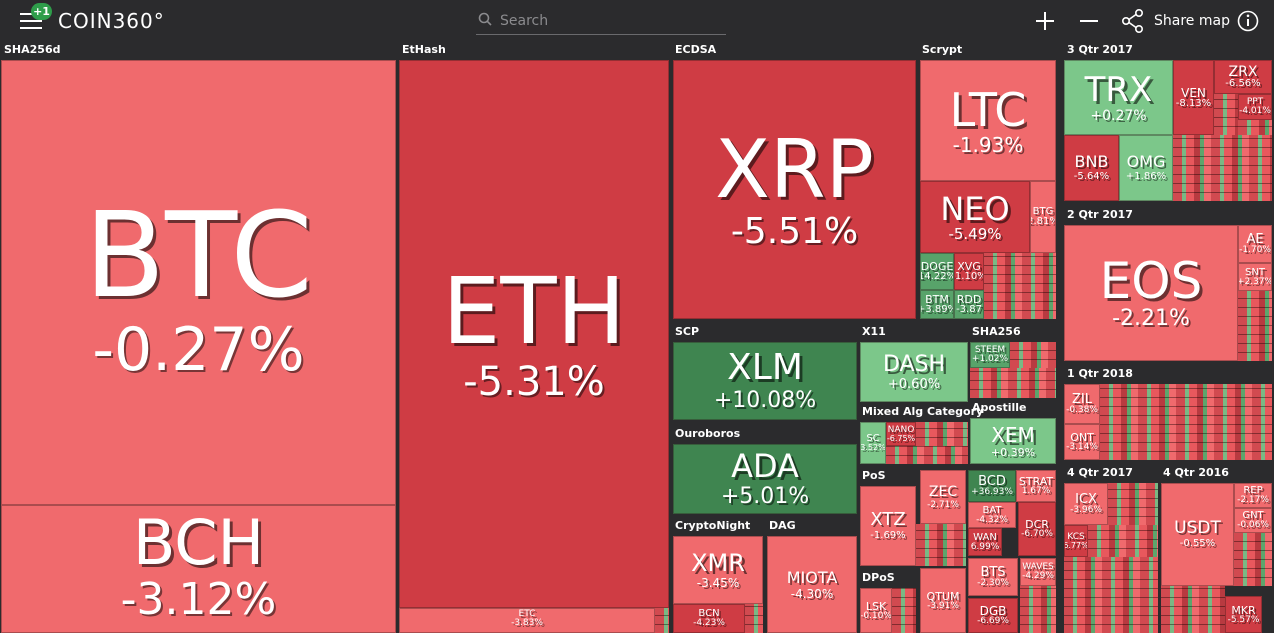  I want to click on coin-symbol: BTM, so click(937, 299).